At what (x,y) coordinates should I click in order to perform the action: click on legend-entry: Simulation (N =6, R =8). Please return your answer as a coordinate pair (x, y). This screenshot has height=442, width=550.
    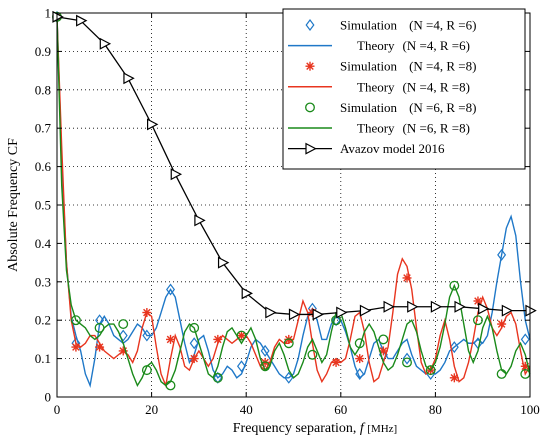
    Looking at the image, I should click on (390, 107).